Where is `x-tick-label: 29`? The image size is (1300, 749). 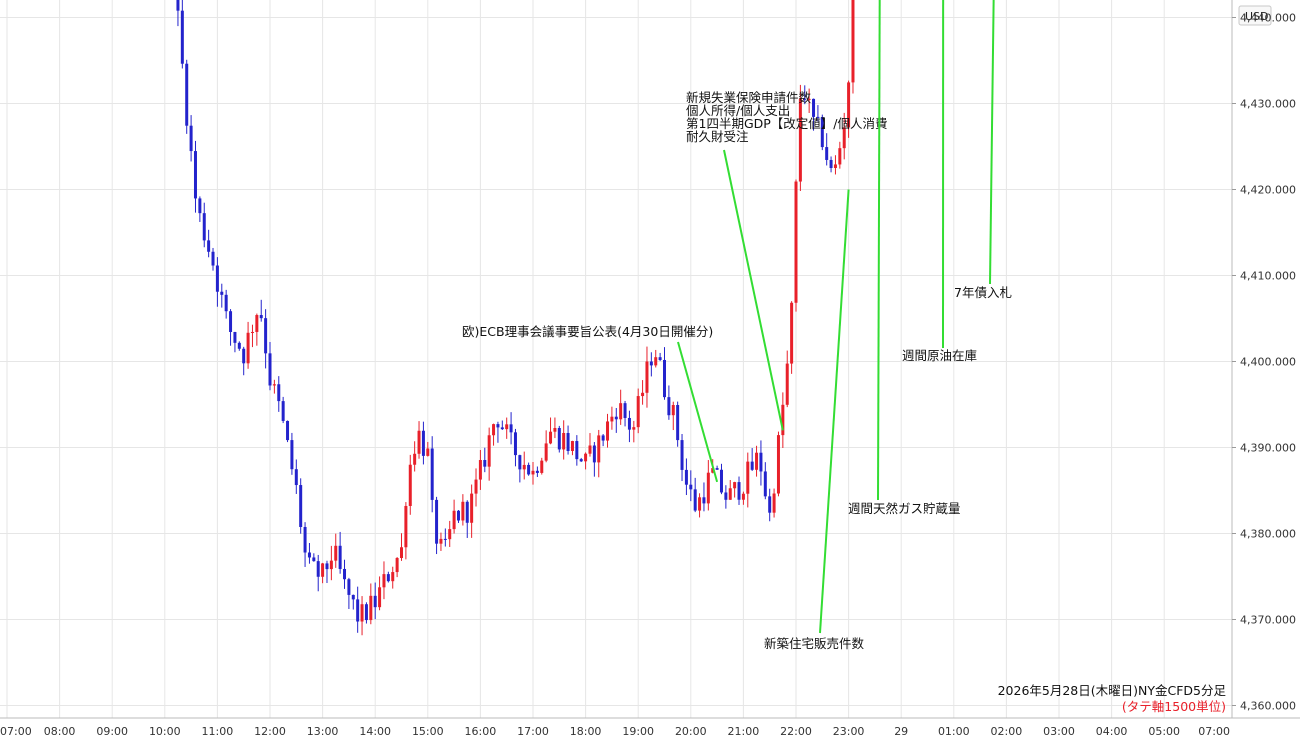
x-tick-label: 29 is located at coordinates (901, 731).